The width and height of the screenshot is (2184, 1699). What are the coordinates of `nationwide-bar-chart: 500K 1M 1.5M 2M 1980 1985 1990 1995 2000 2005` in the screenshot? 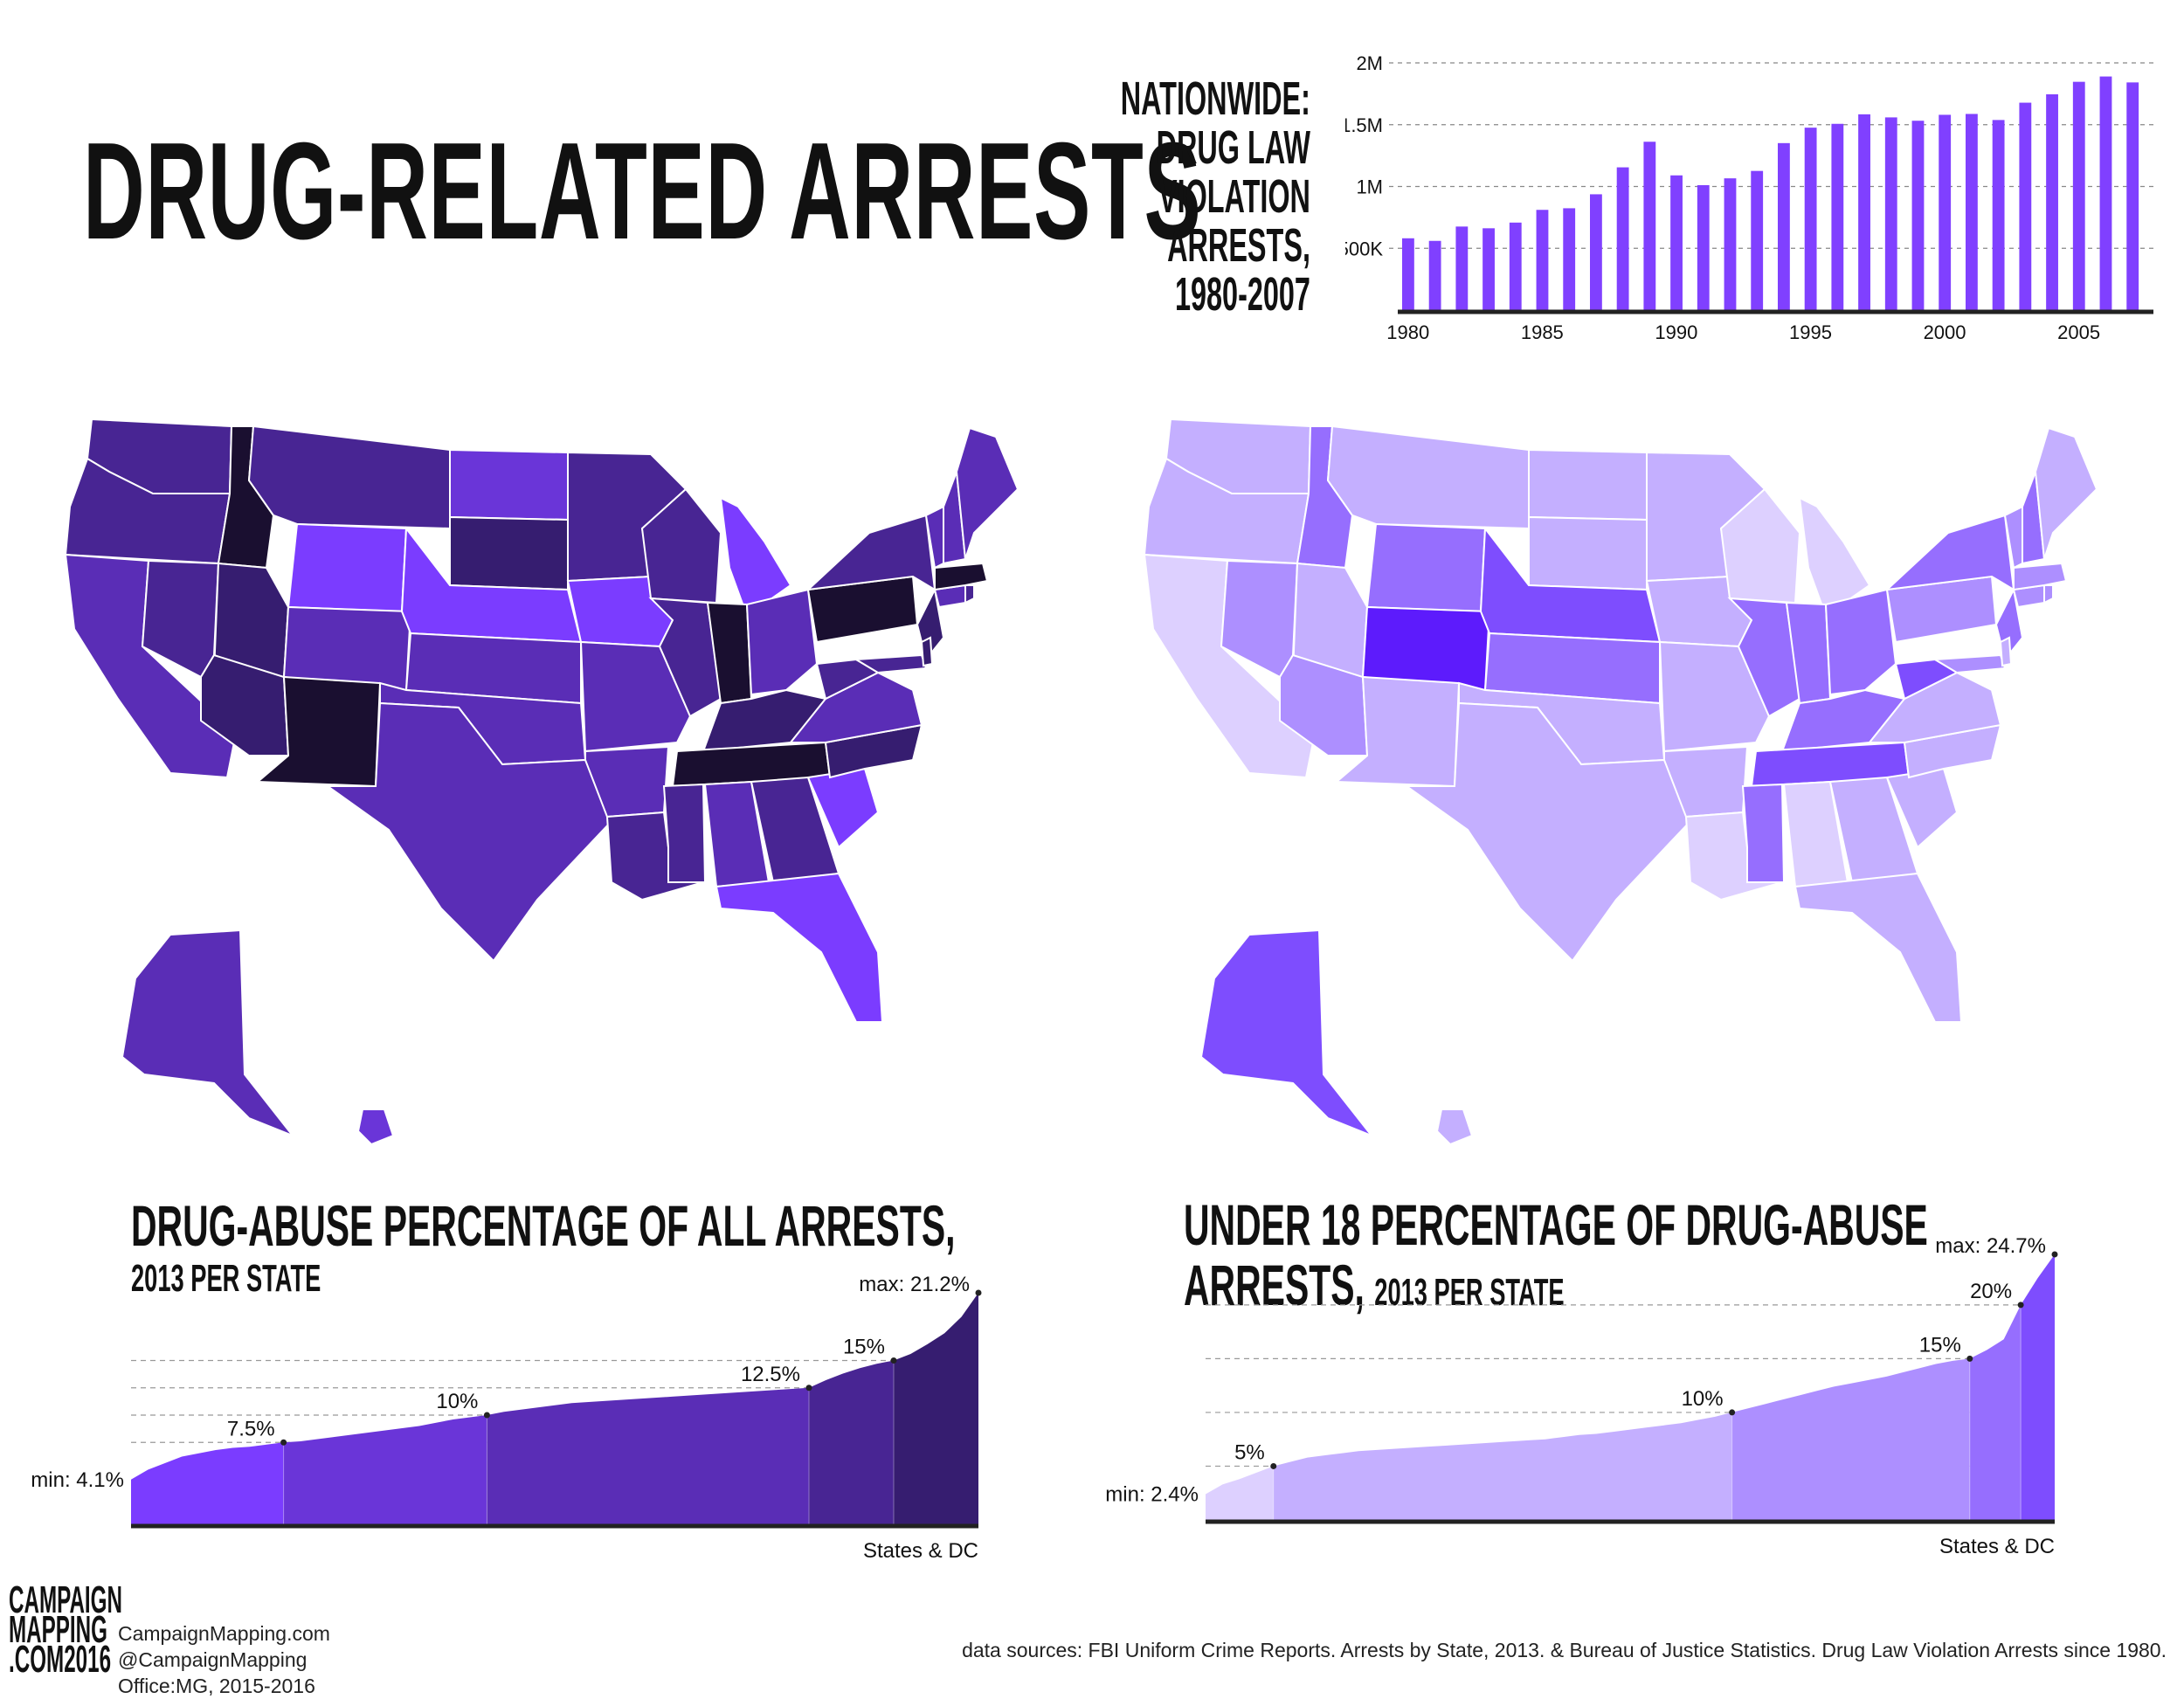 It's located at (1749, 197).